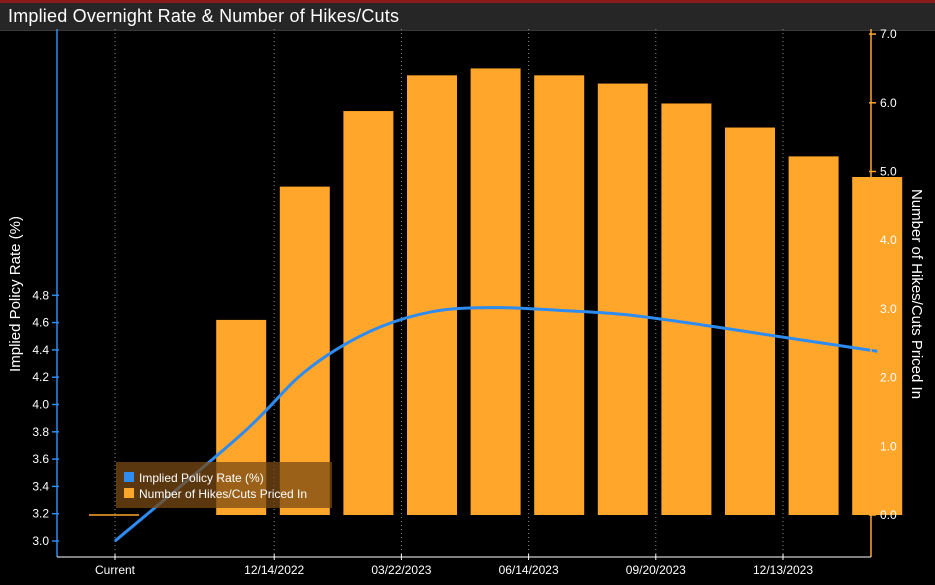 The width and height of the screenshot is (935, 585). I want to click on left-tick-label: 3.4, so click(40, 486).